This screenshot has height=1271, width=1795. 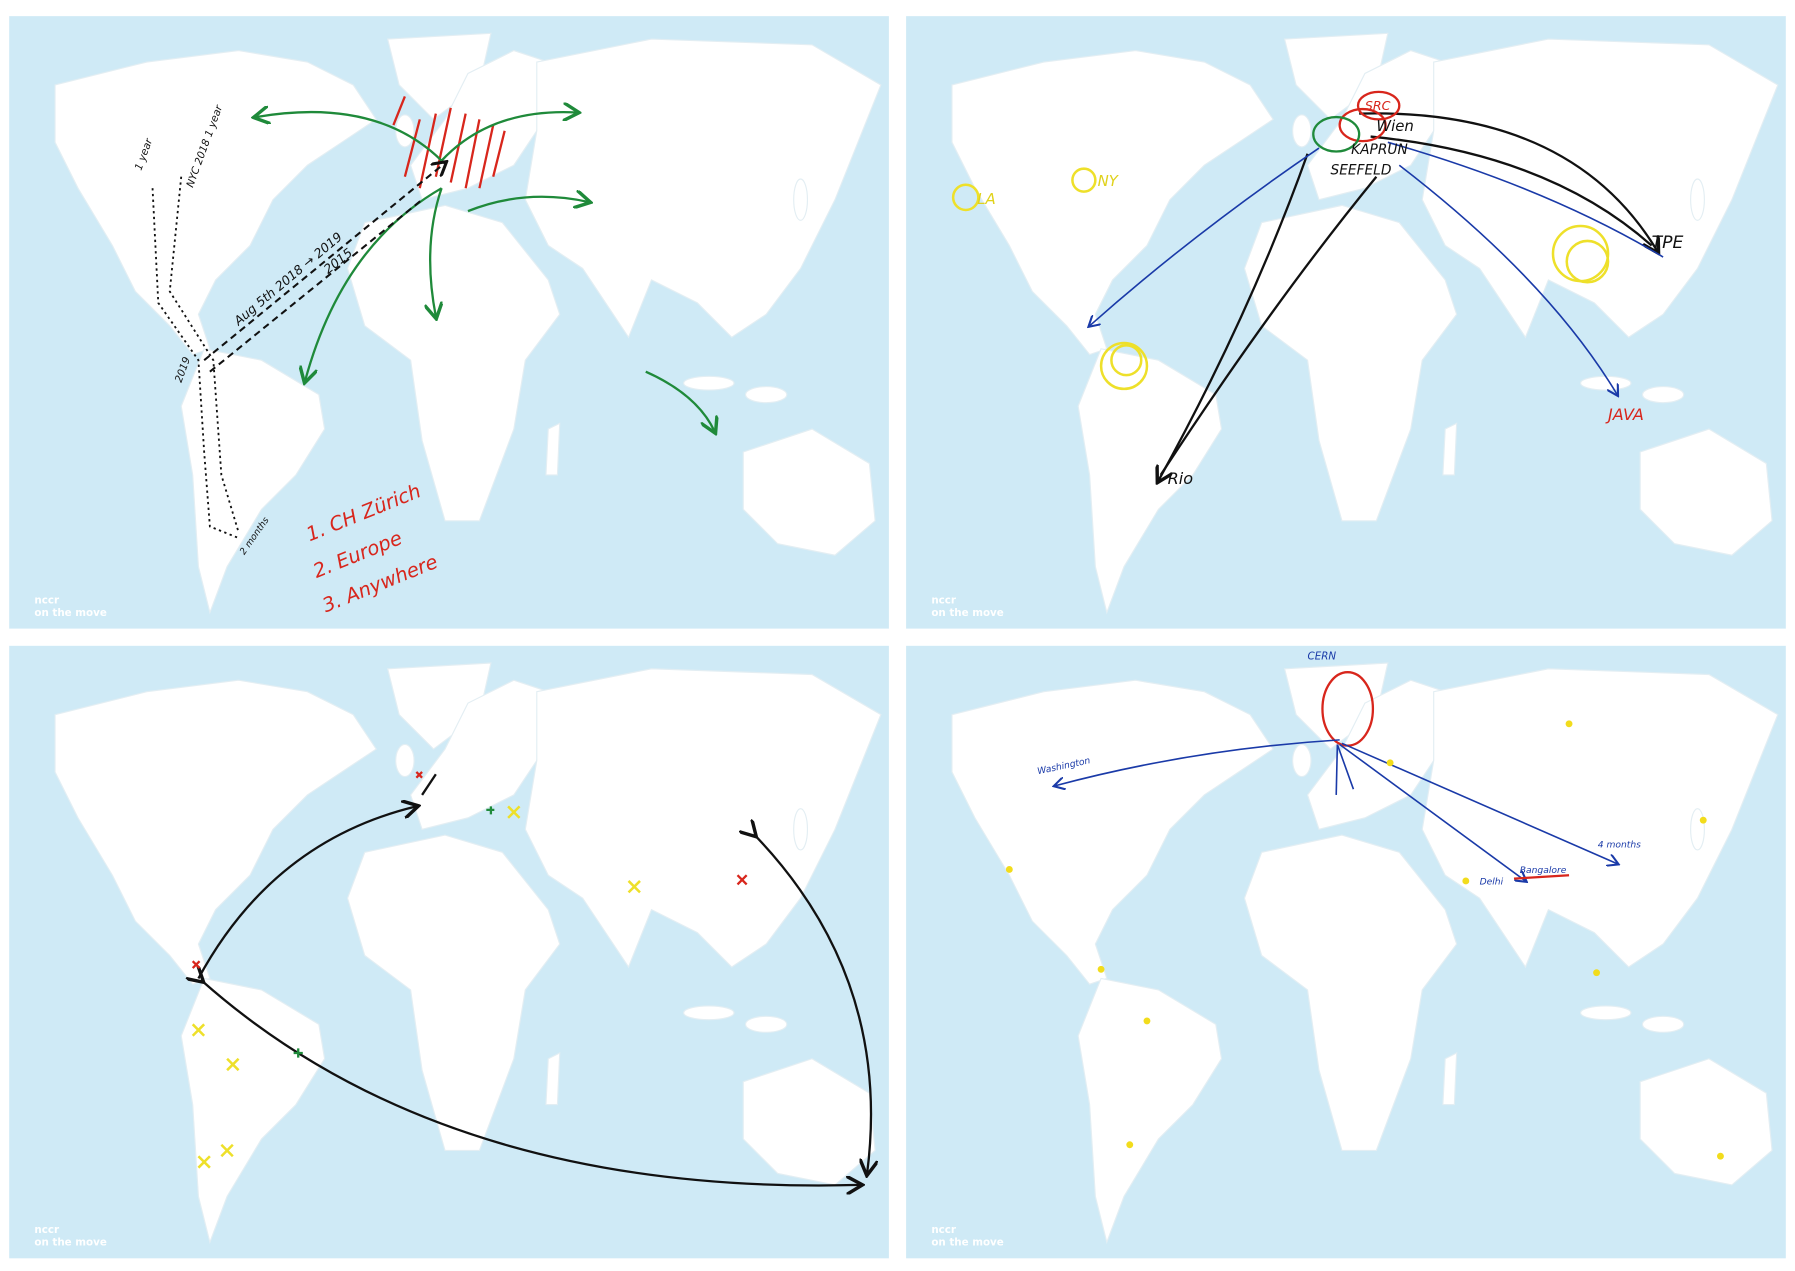 What do you see at coordinates (1181, 478) in the screenshot?
I see `annotation: Rio` at bounding box center [1181, 478].